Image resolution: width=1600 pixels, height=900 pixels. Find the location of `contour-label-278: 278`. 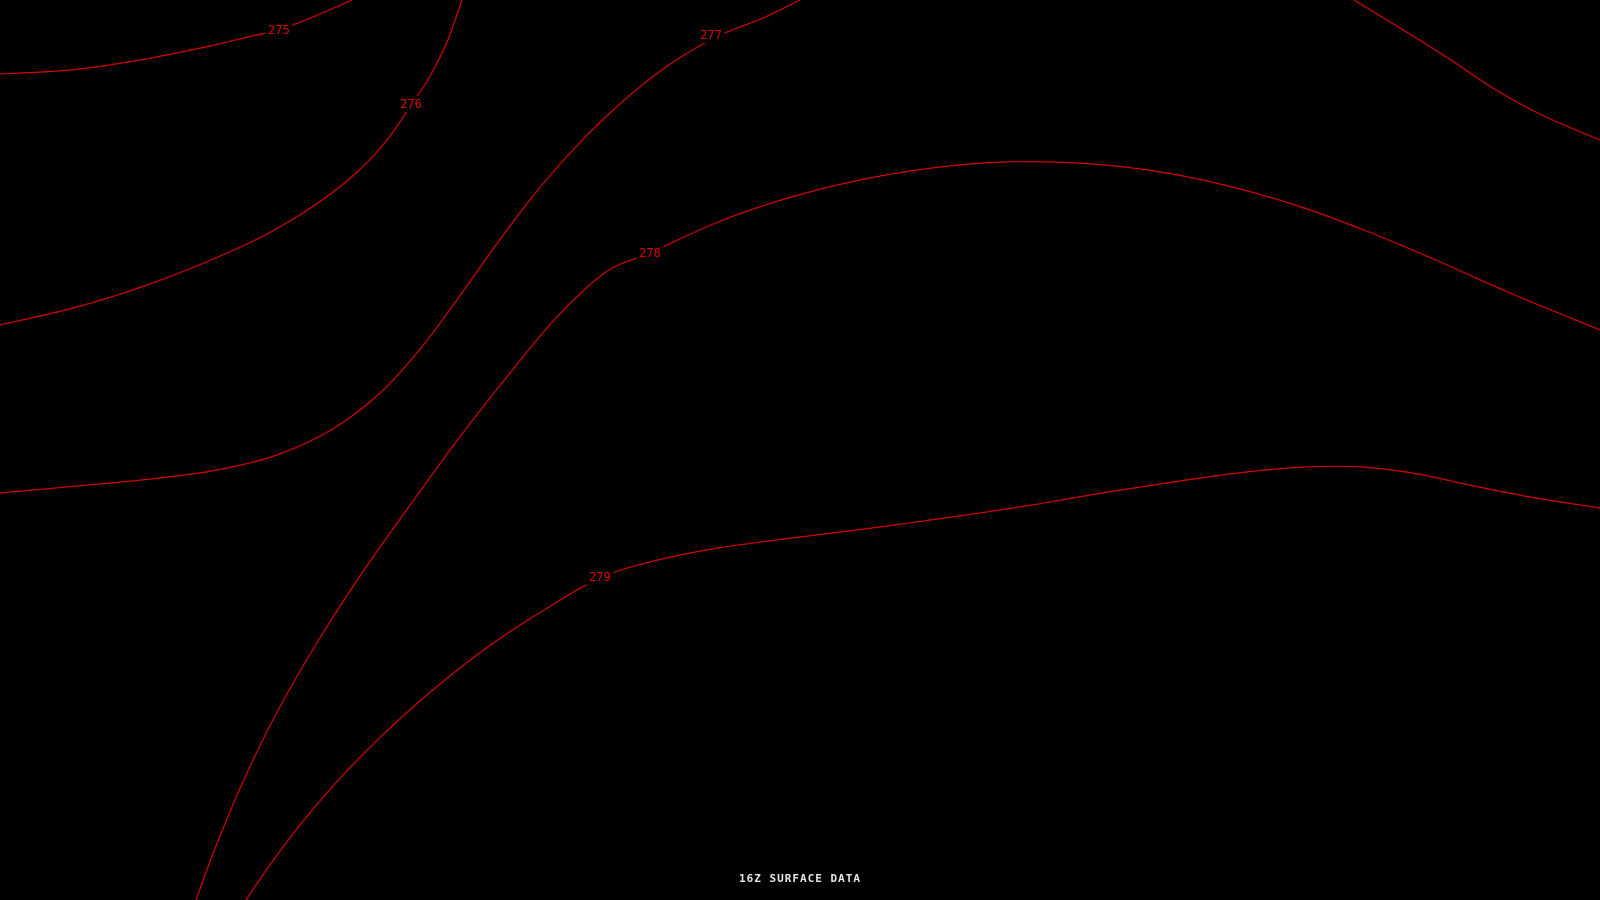

contour-label-278: 278 is located at coordinates (650, 253).